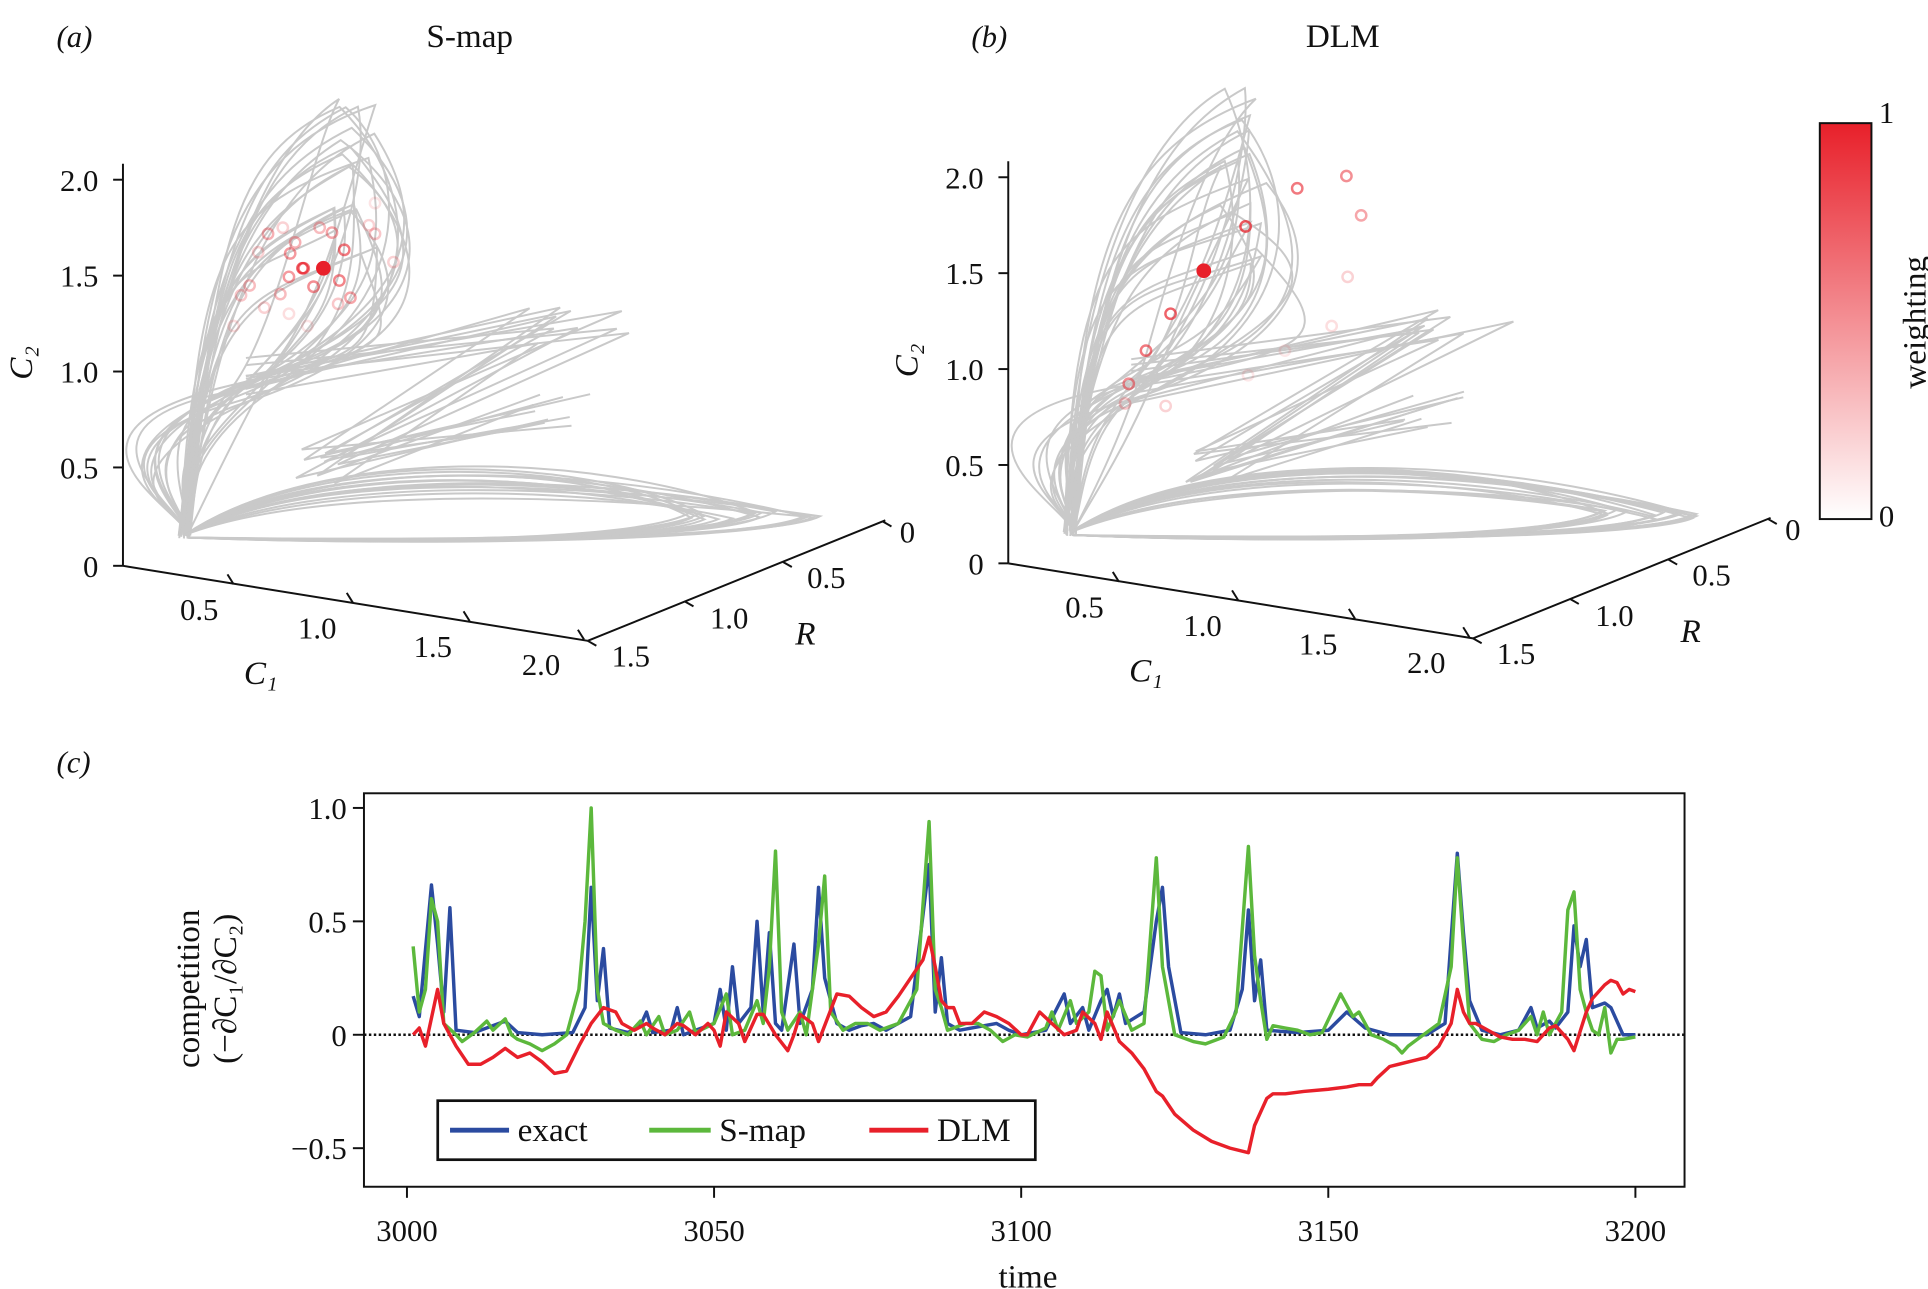 The image size is (1928, 1289). I want to click on y-tick-label: 0, so click(338, 1036).